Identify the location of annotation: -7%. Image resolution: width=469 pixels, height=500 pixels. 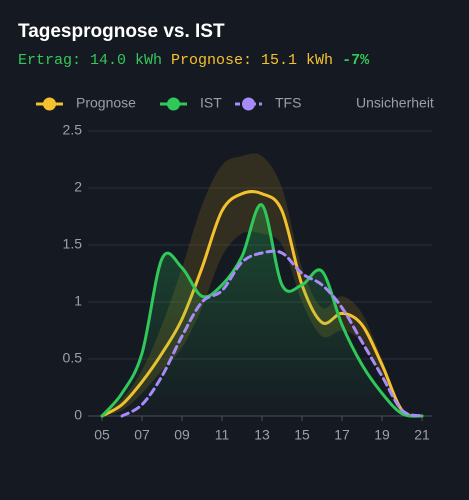
(356, 60).